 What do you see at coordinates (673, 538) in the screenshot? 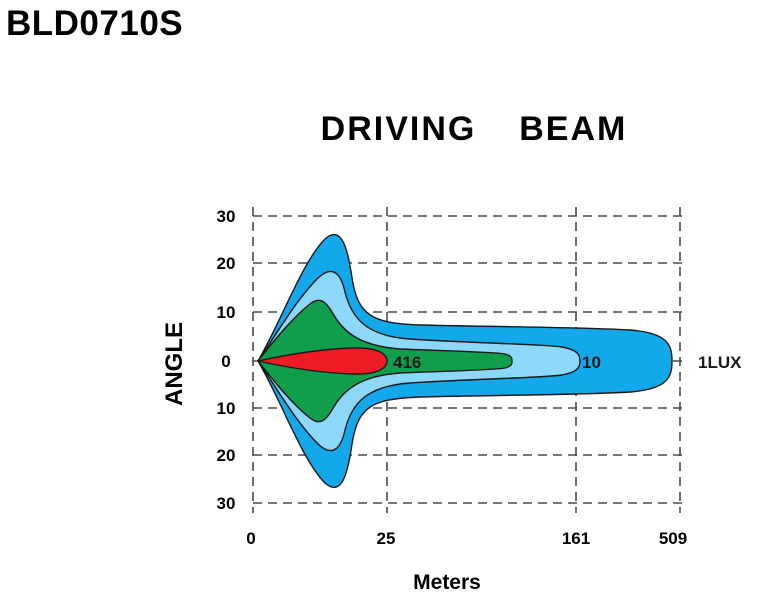
I see `x-tick: 509` at bounding box center [673, 538].